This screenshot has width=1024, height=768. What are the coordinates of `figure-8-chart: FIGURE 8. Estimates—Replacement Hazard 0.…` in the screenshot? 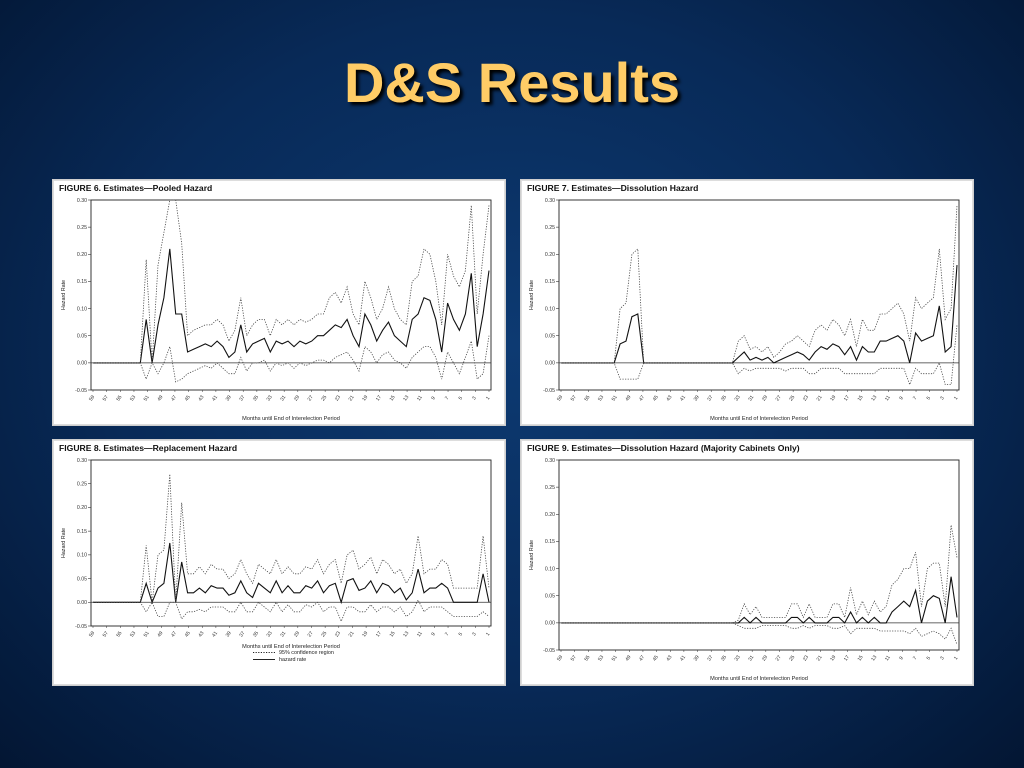 It's located at (275, 553).